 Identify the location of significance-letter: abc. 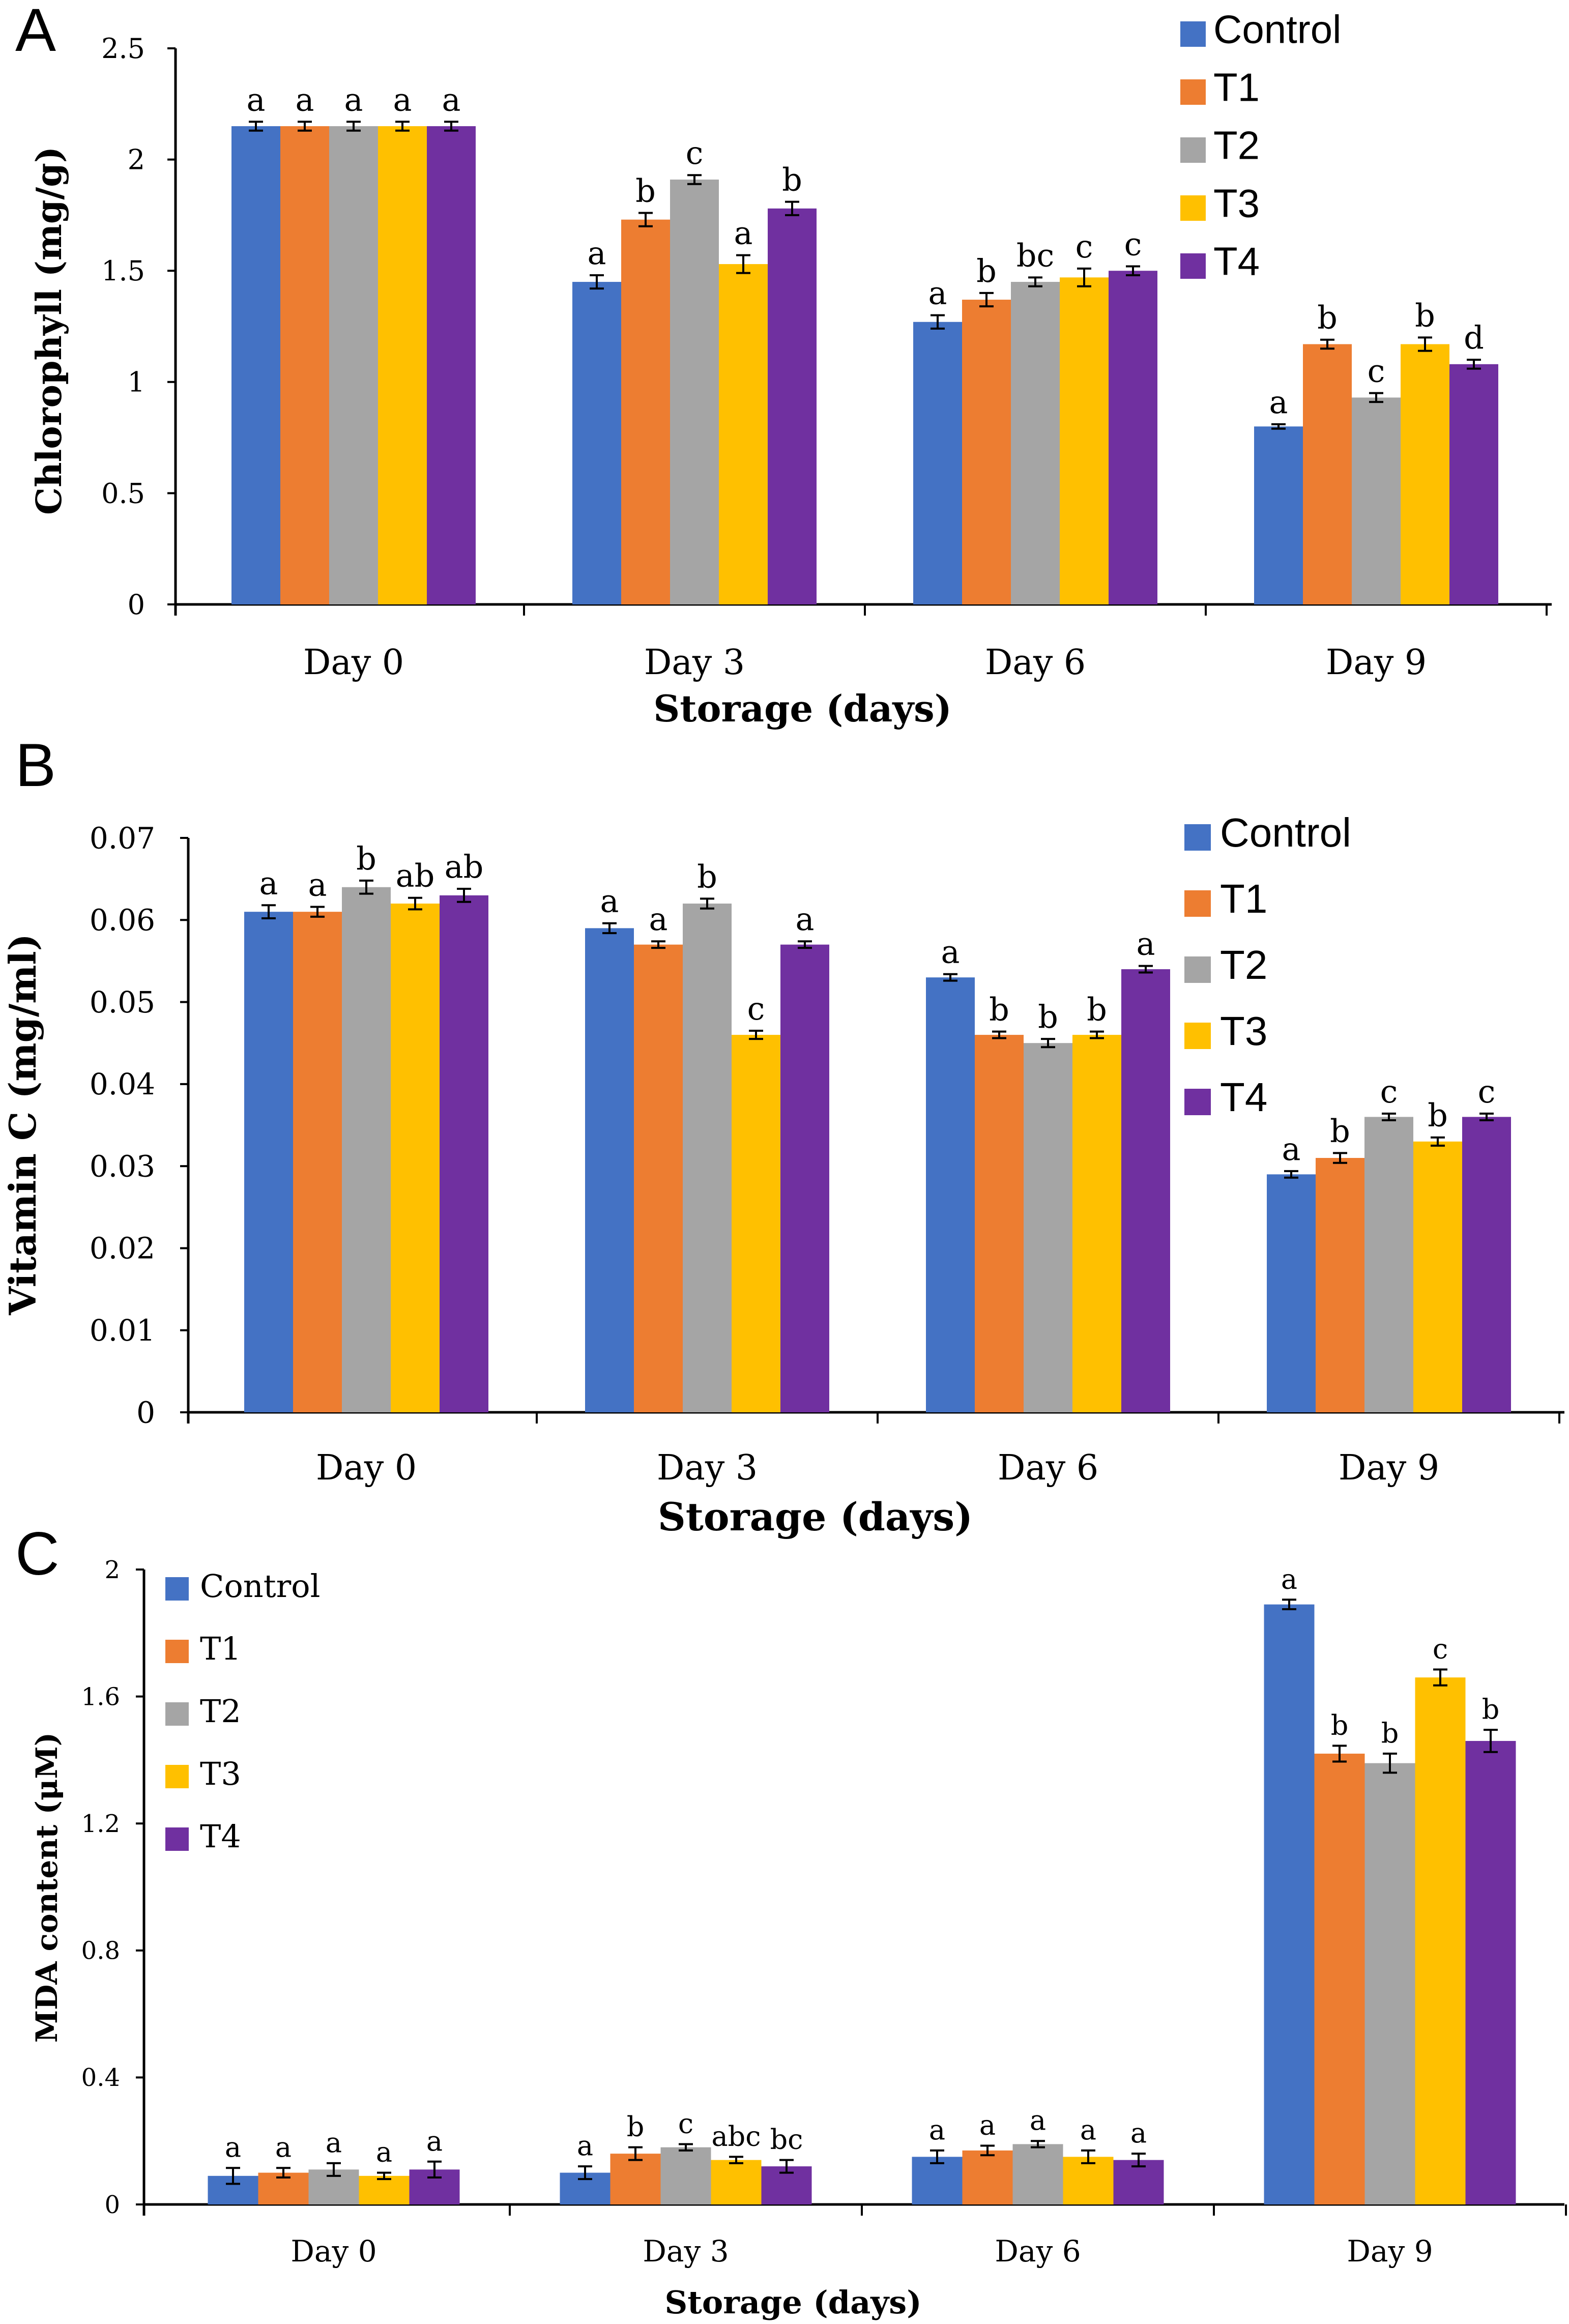
(736, 2136).